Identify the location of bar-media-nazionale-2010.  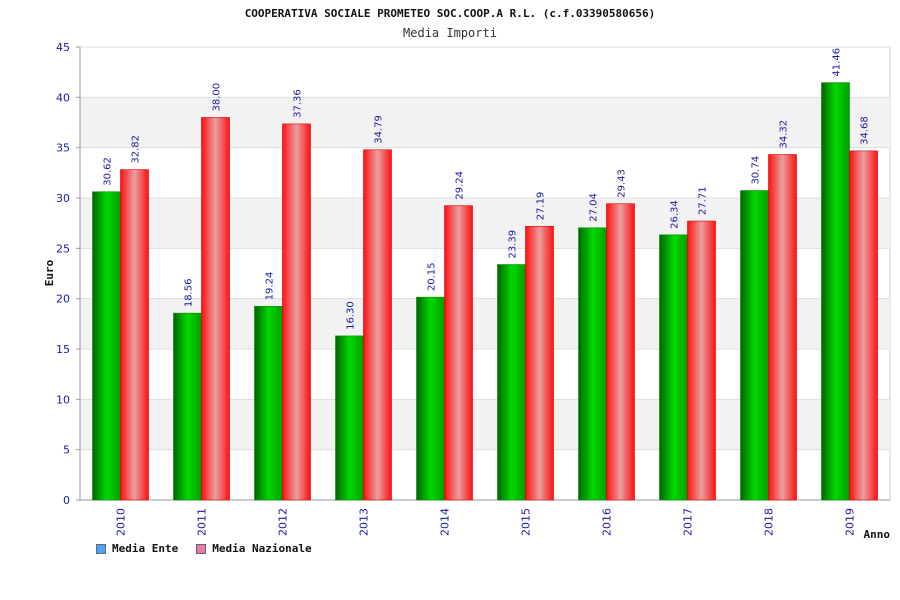
(134, 335).